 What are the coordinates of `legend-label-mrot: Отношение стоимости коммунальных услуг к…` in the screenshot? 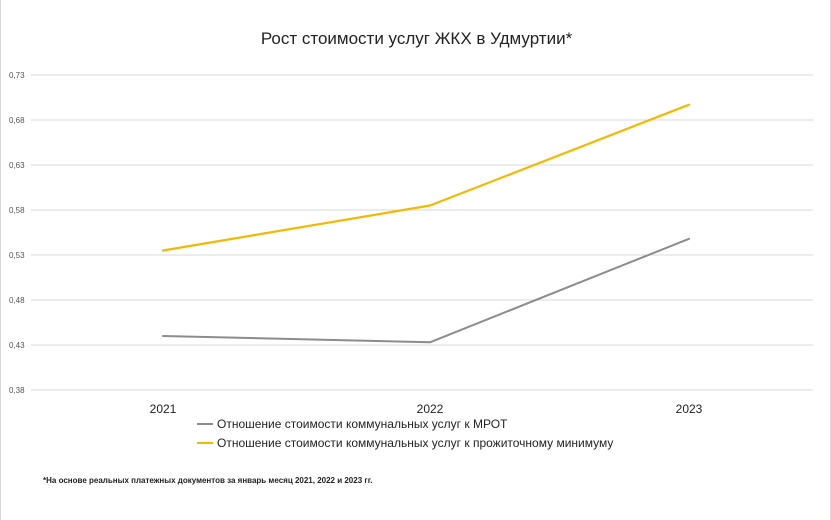 It's located at (362, 423).